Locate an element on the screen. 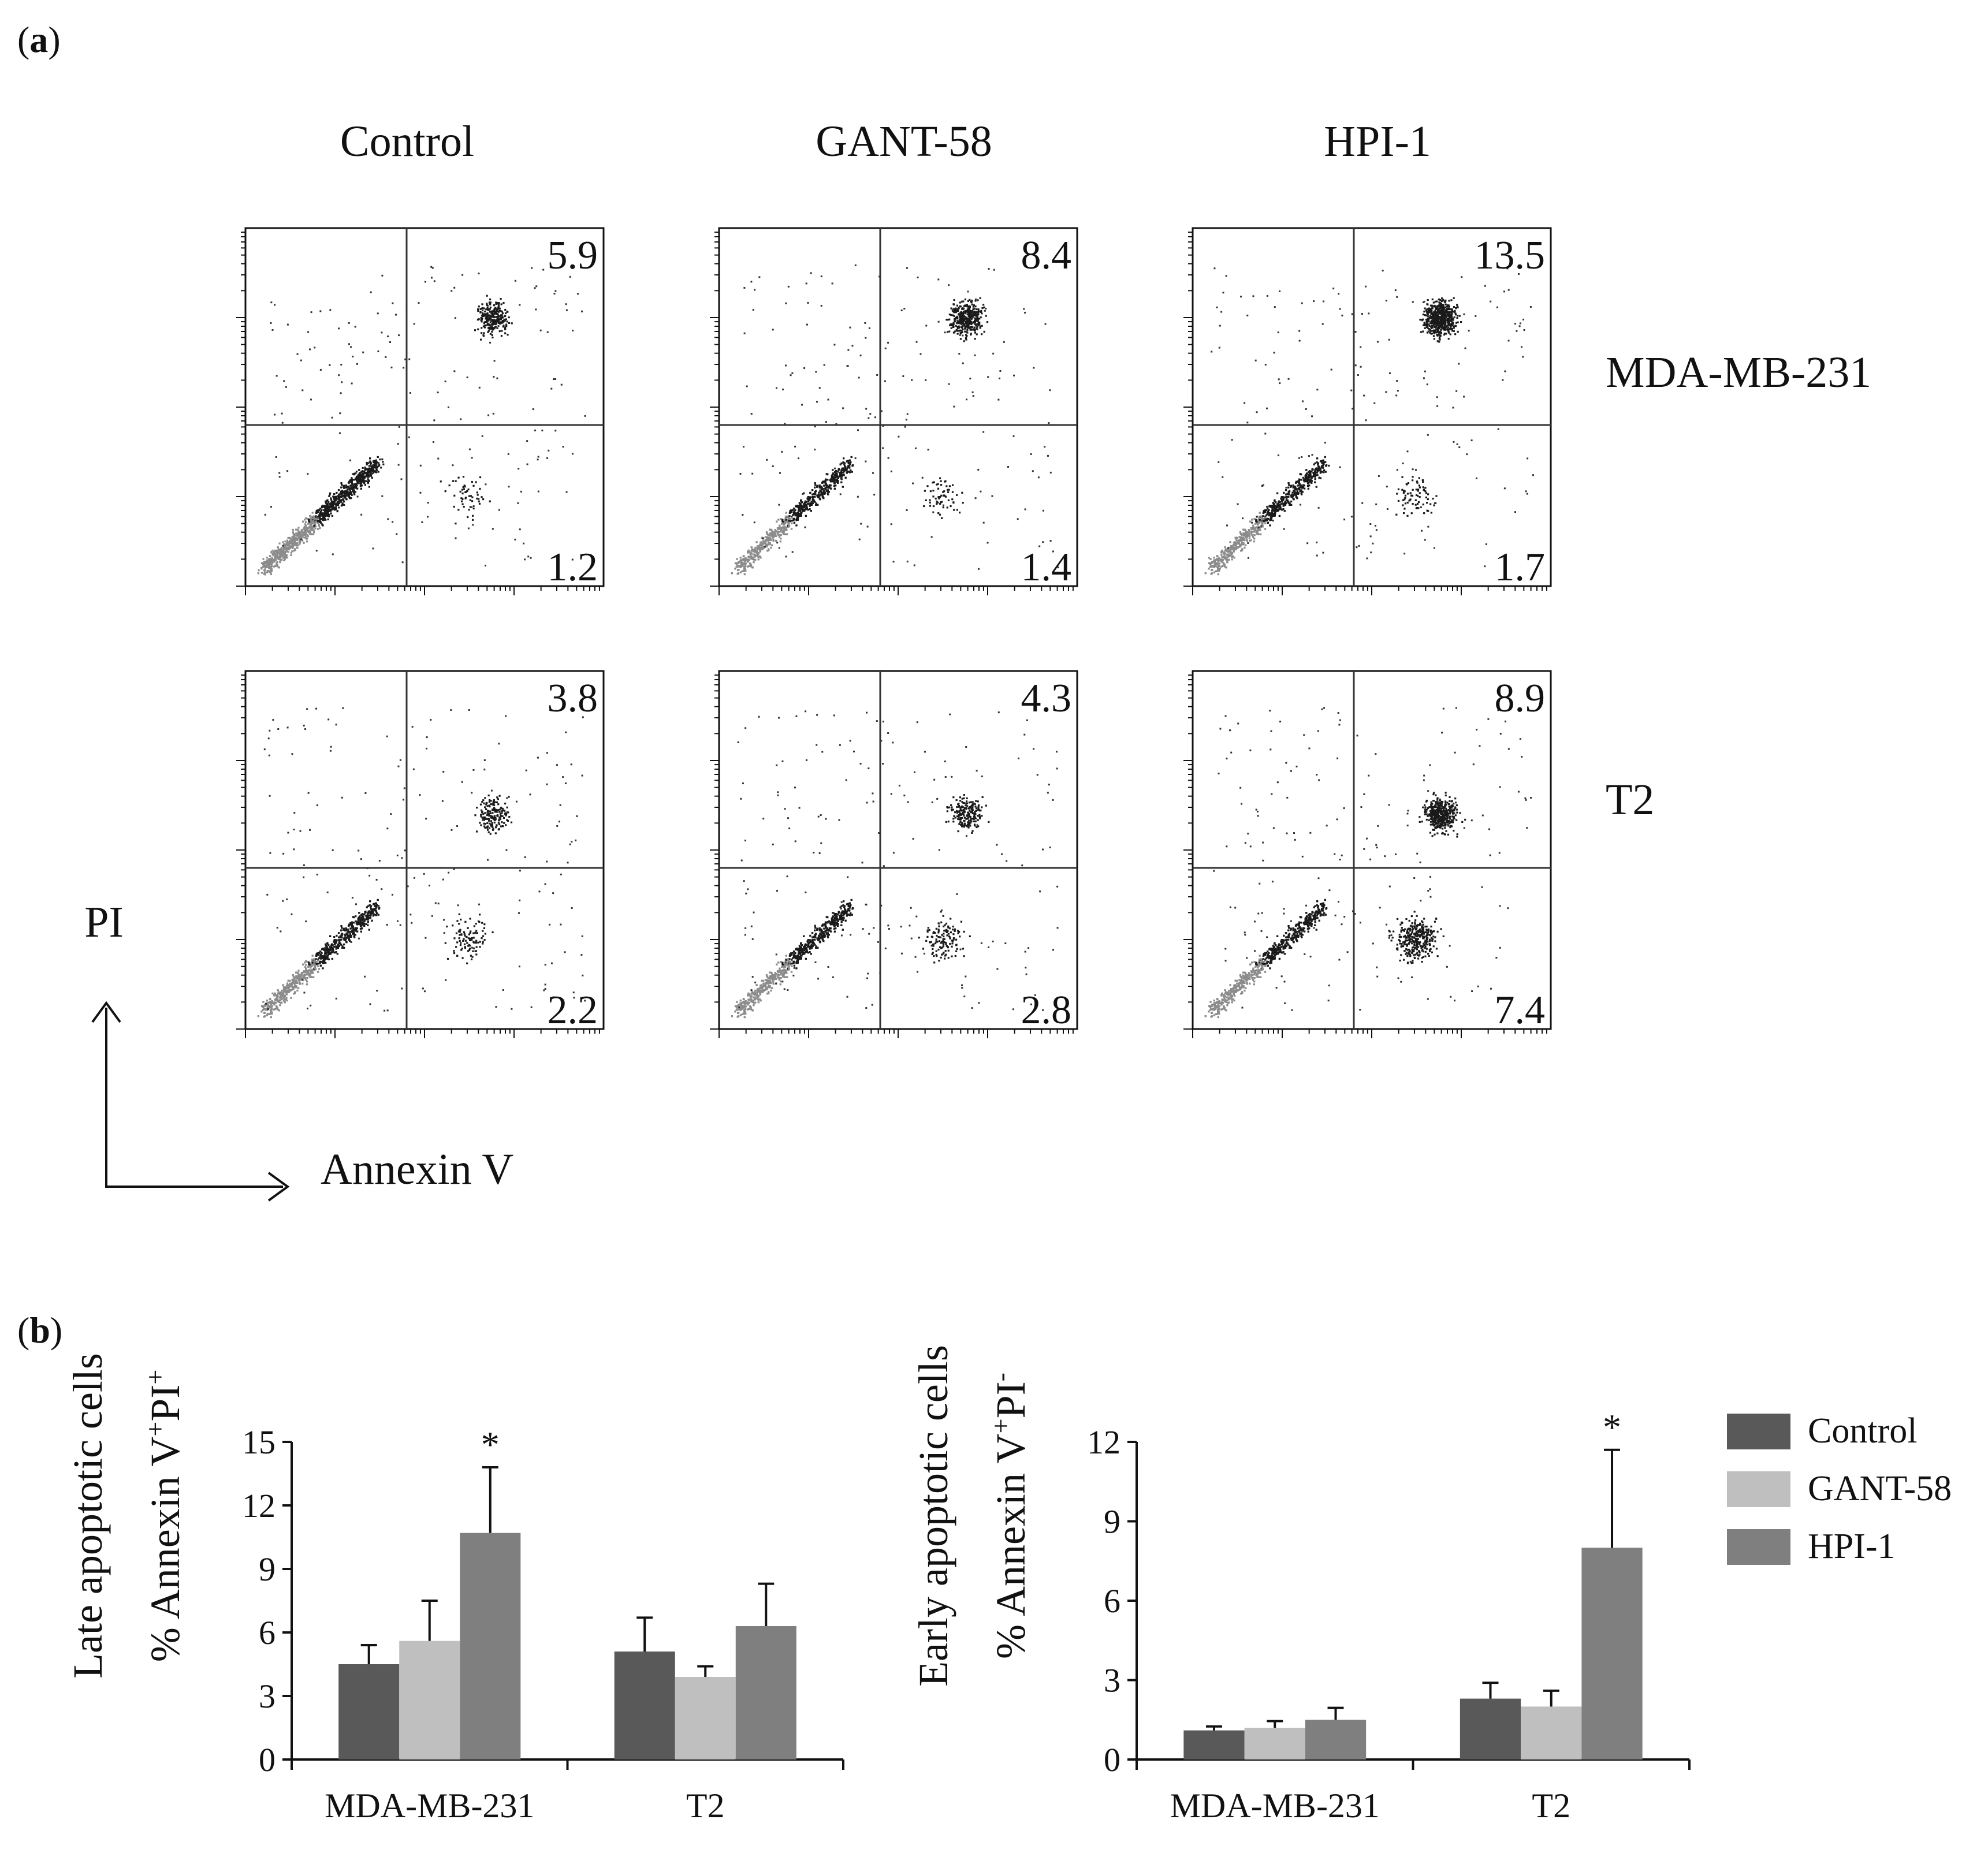 The height and width of the screenshot is (1849, 1988). upper-right-percentage: 8.9 is located at coordinates (1521, 698).